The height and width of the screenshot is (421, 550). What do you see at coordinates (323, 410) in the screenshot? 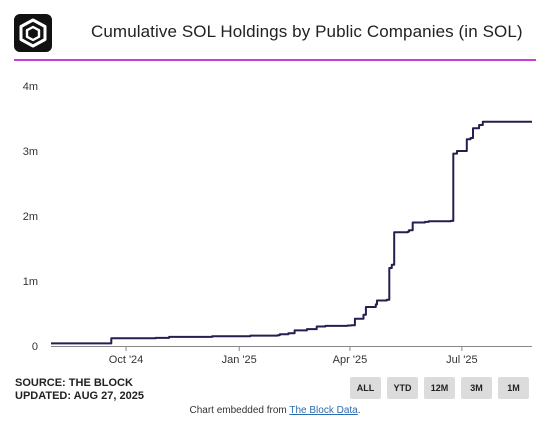
I see `the-block-data-link: The Block Data` at bounding box center [323, 410].